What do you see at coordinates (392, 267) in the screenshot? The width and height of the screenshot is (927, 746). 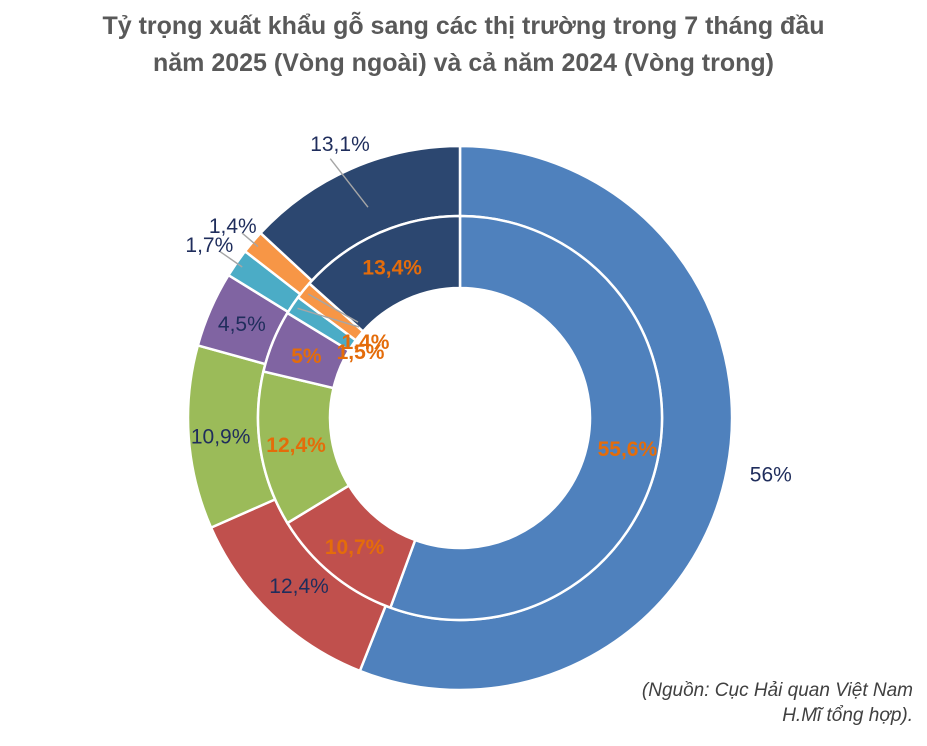 I see `inner-label-seg-7: 13,4%` at bounding box center [392, 267].